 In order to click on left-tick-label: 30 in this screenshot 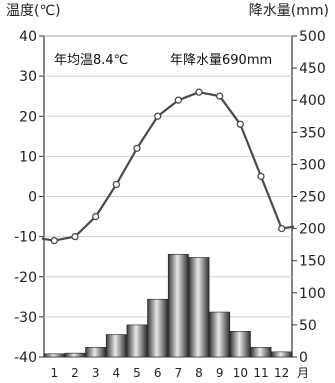, I will do `click(28, 77)`.